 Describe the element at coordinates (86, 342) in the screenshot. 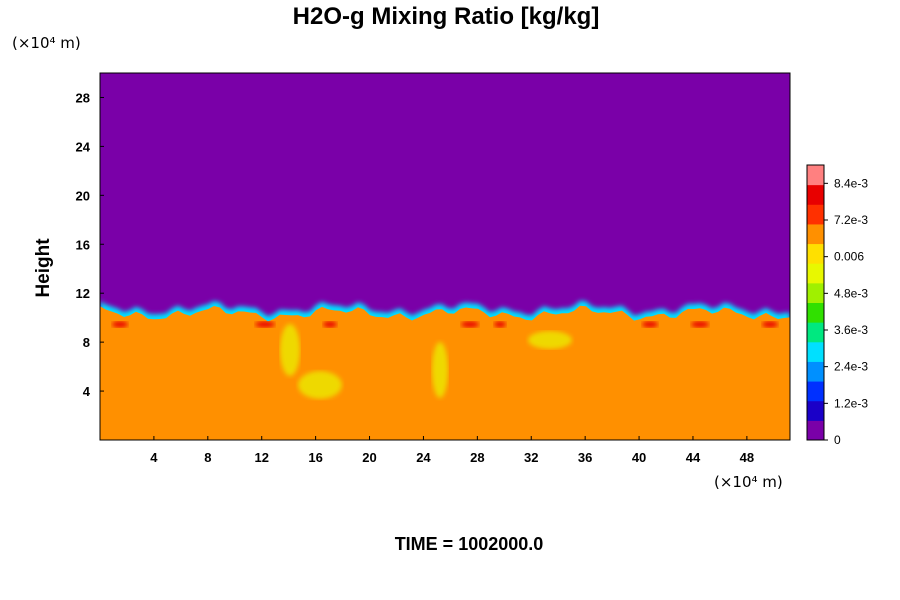

I see `y-tick-label: 8` at that location.